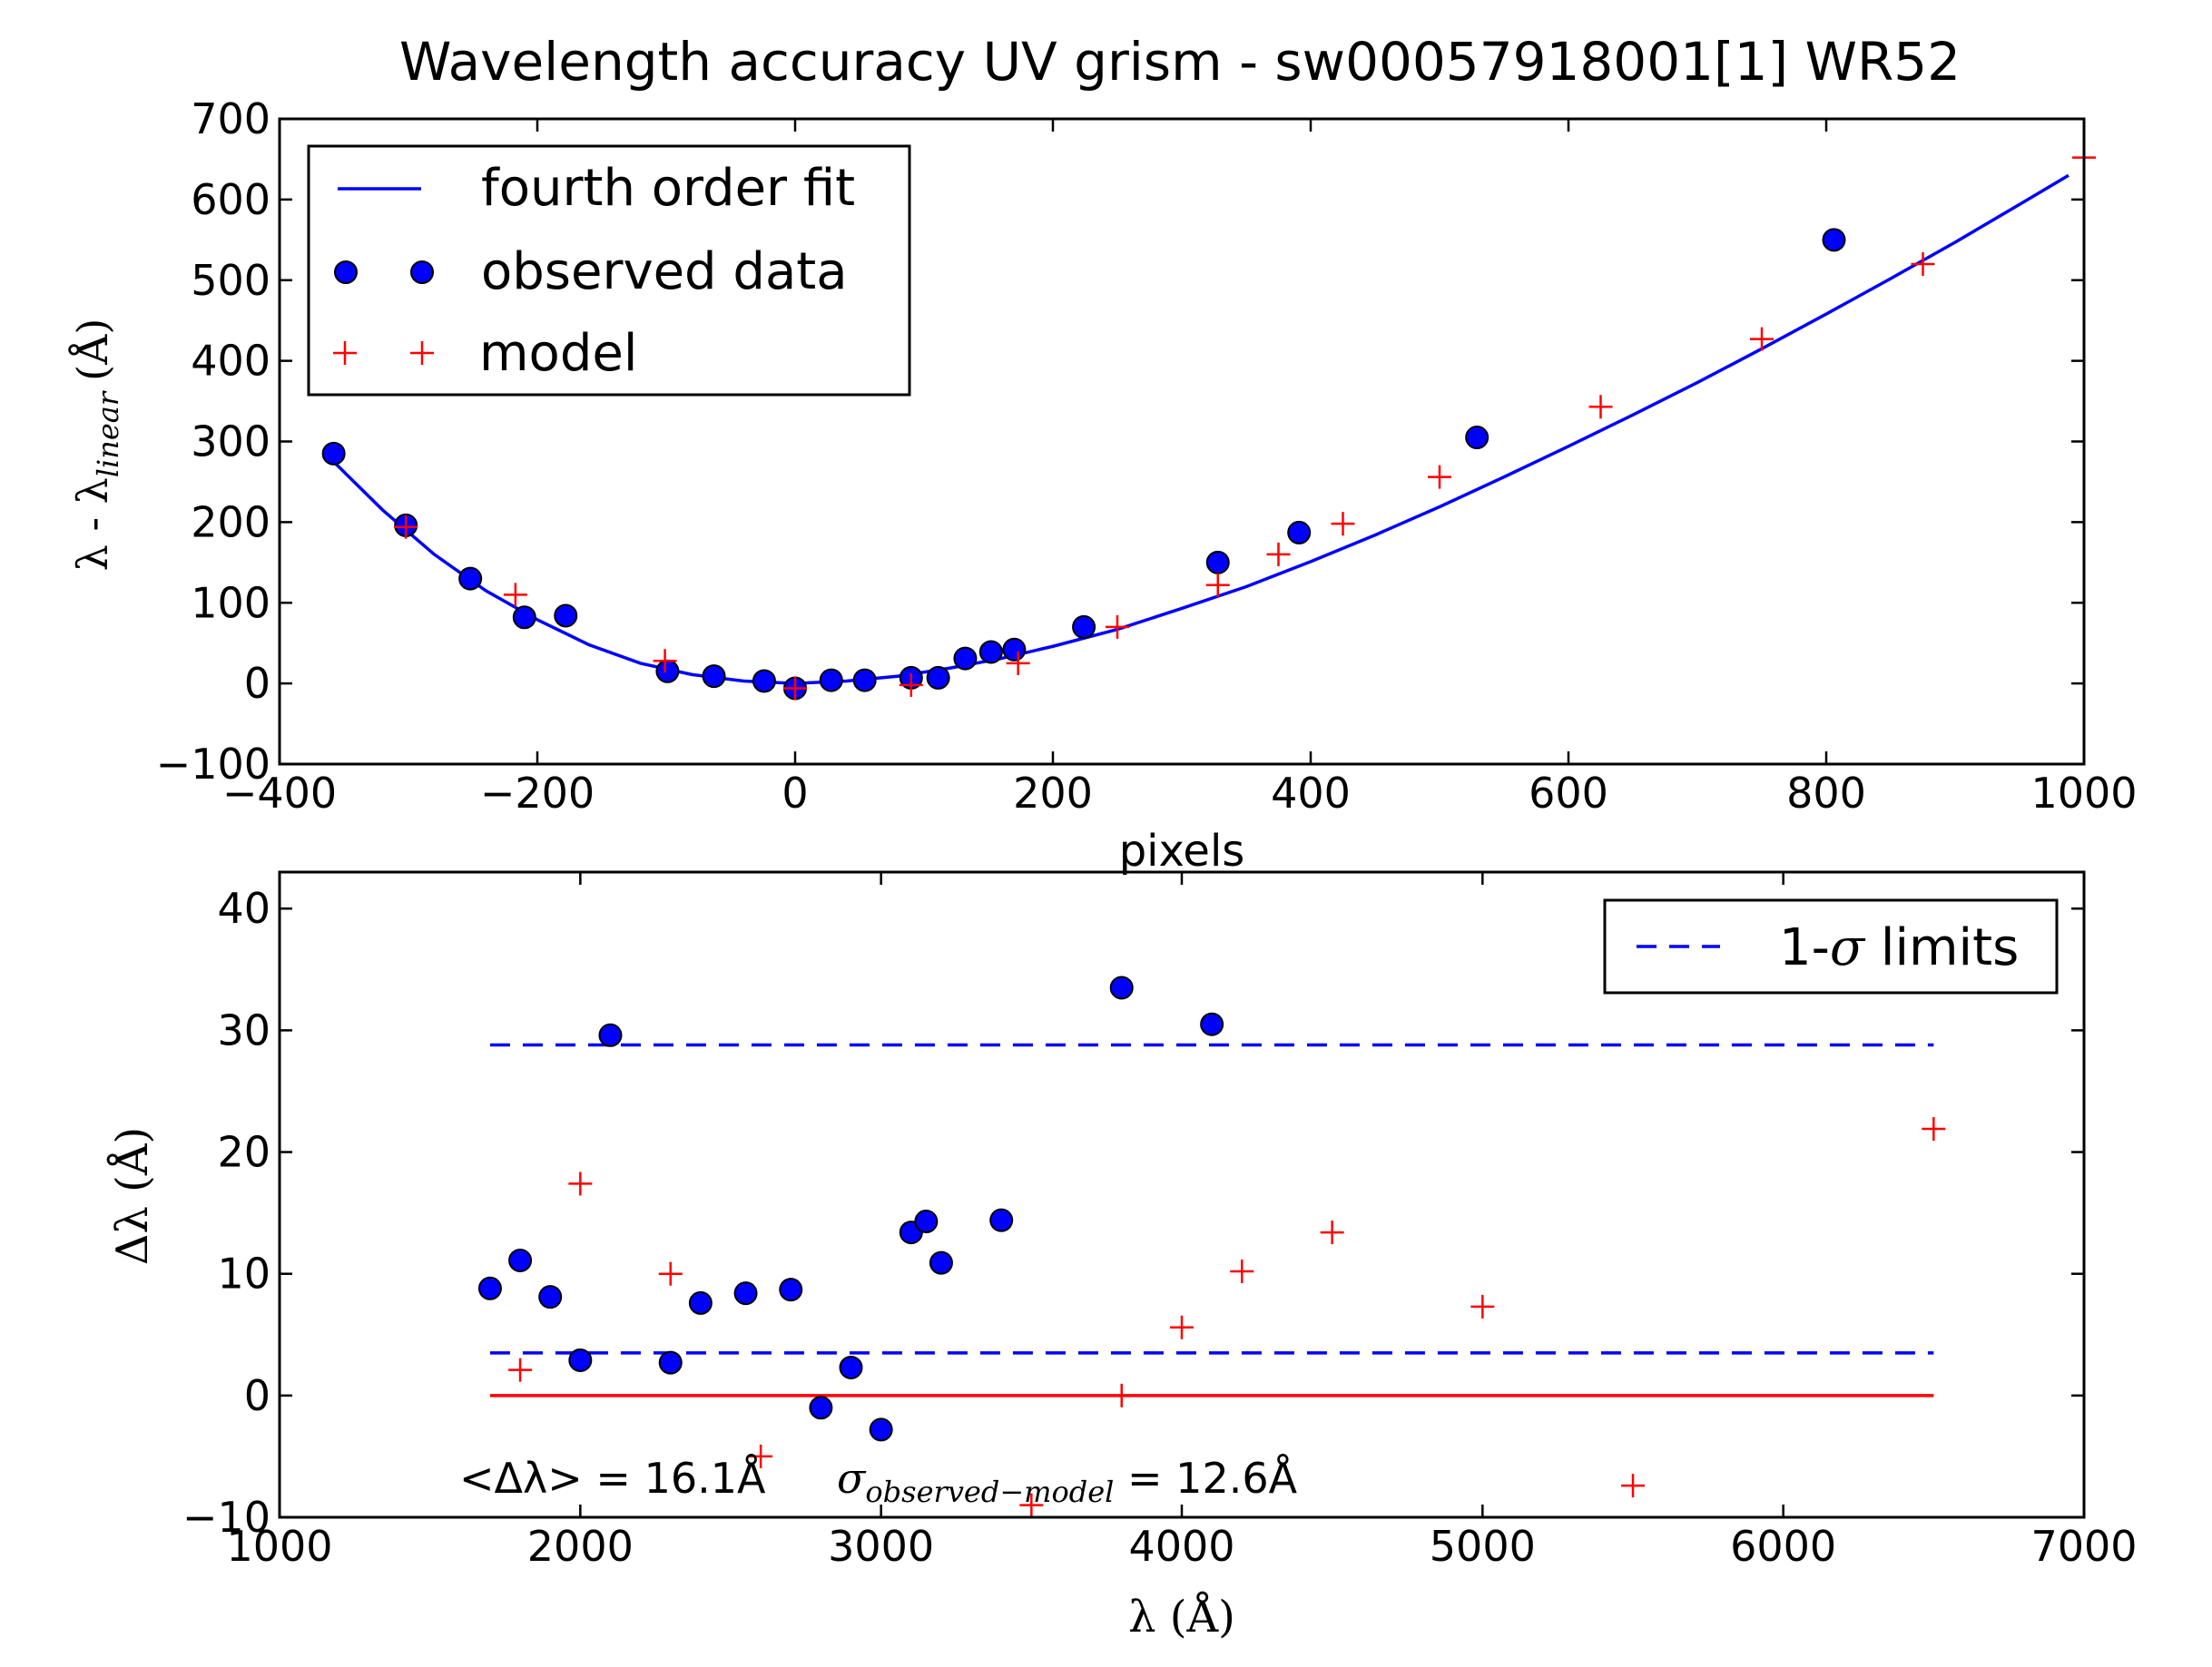 The height and width of the screenshot is (1667, 2212). I want to click on bottom-xlabel: λ (Å), so click(1181, 1617).